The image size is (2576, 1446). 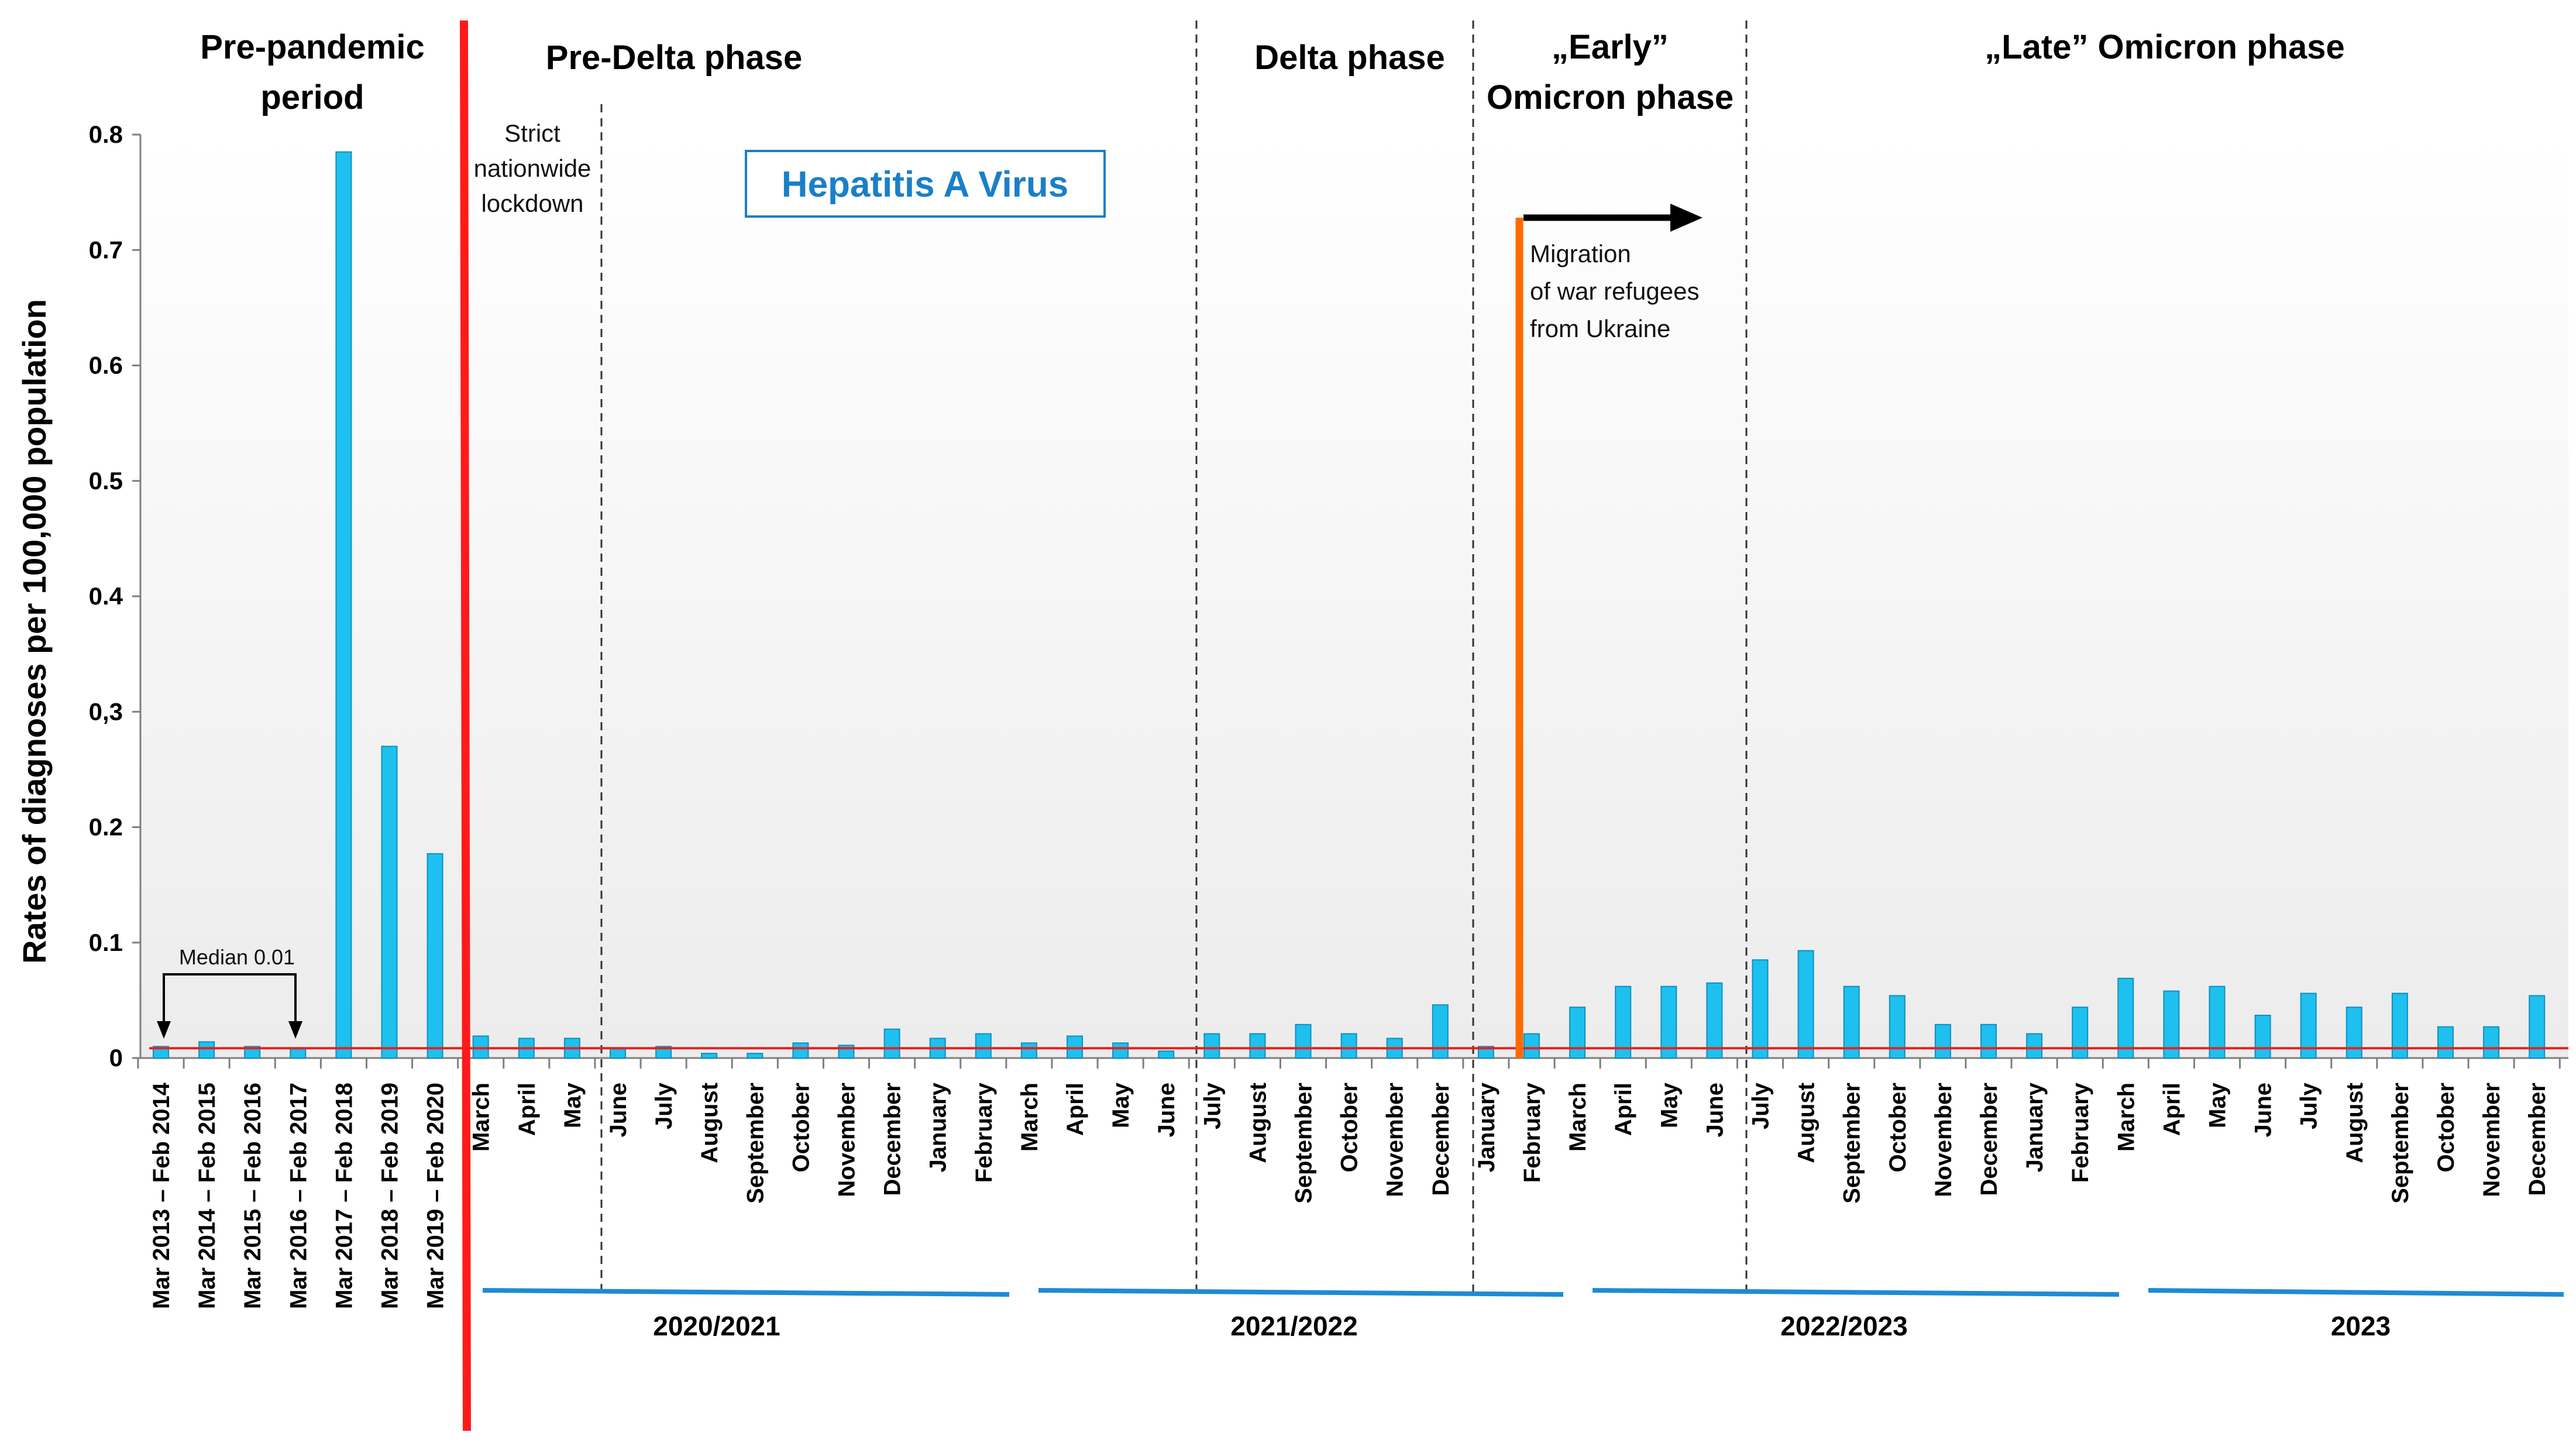 I want to click on x-tick-label: Mar 2016 – Feb 2017, so click(x=298, y=1196).